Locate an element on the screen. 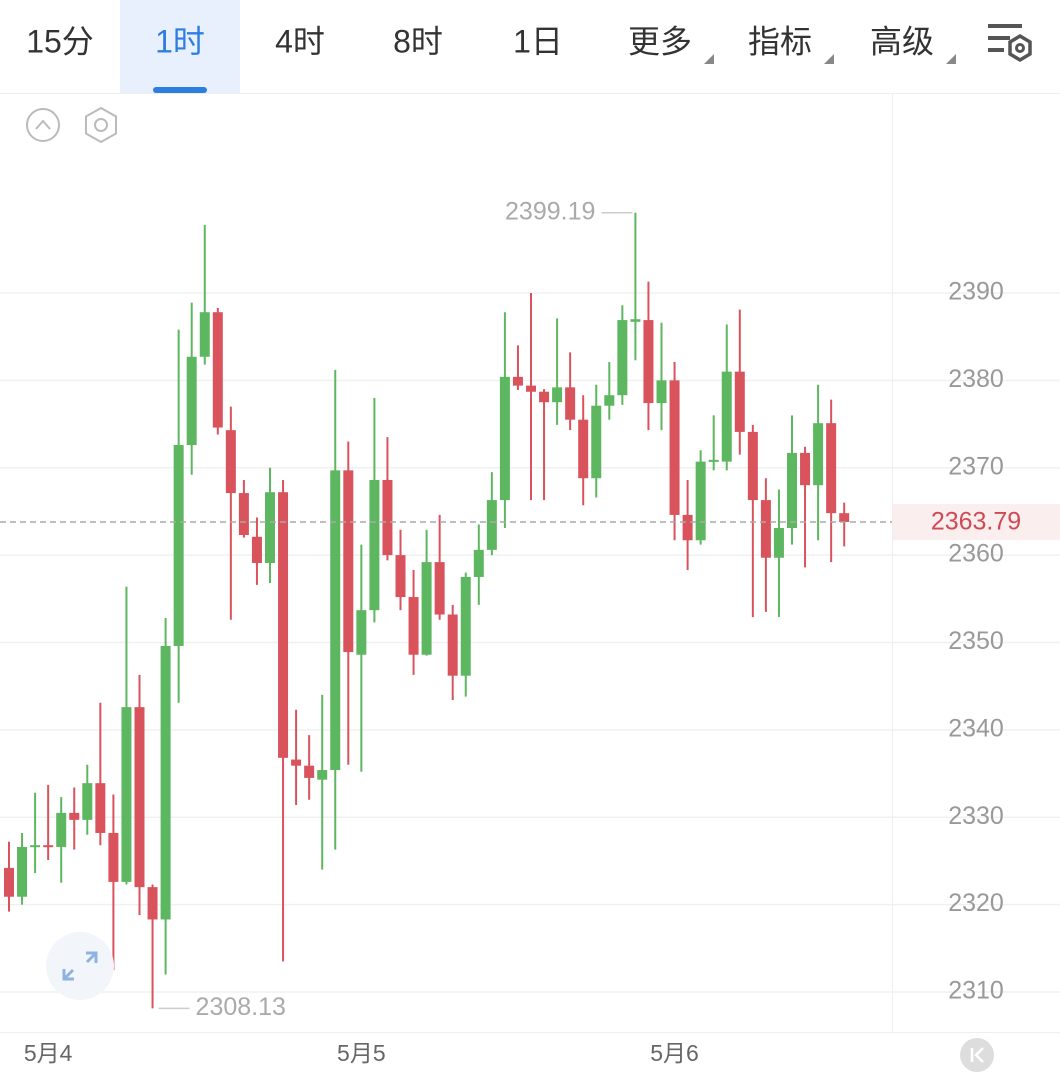  tab: 15分 is located at coordinates (60, 41).